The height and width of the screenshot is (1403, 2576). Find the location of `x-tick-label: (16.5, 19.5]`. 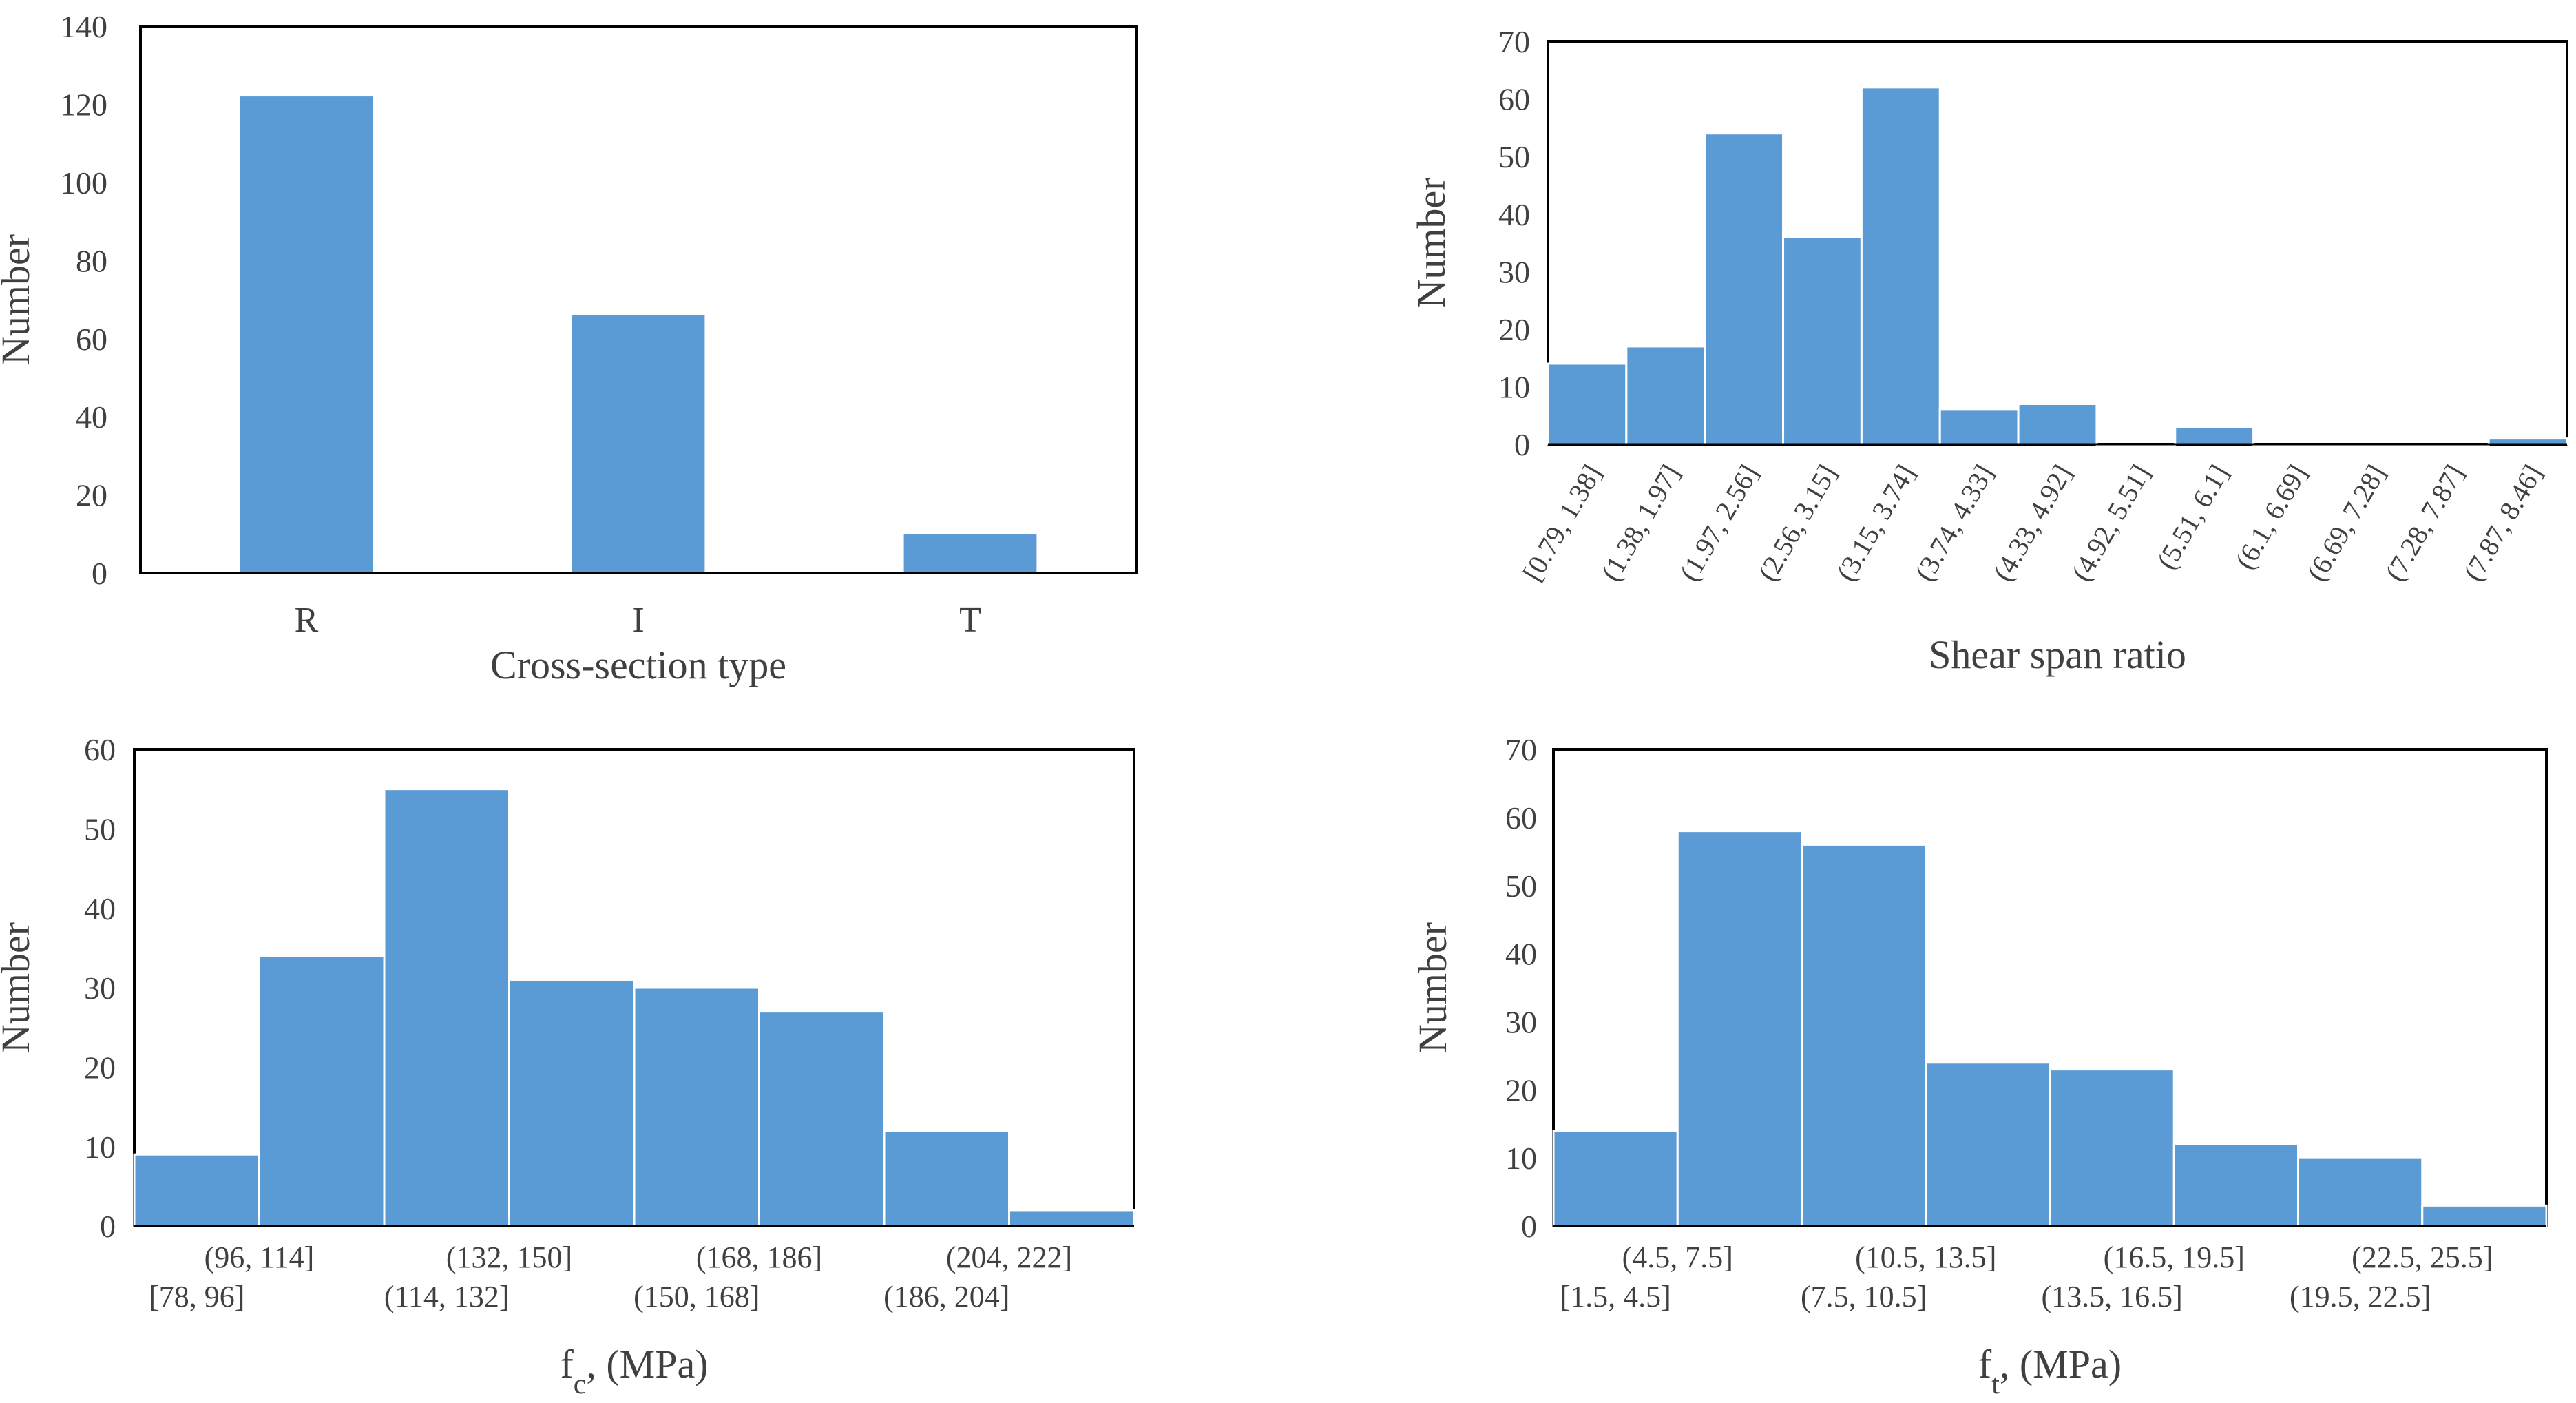

x-tick-label: (16.5, 19.5] is located at coordinates (2174, 1257).